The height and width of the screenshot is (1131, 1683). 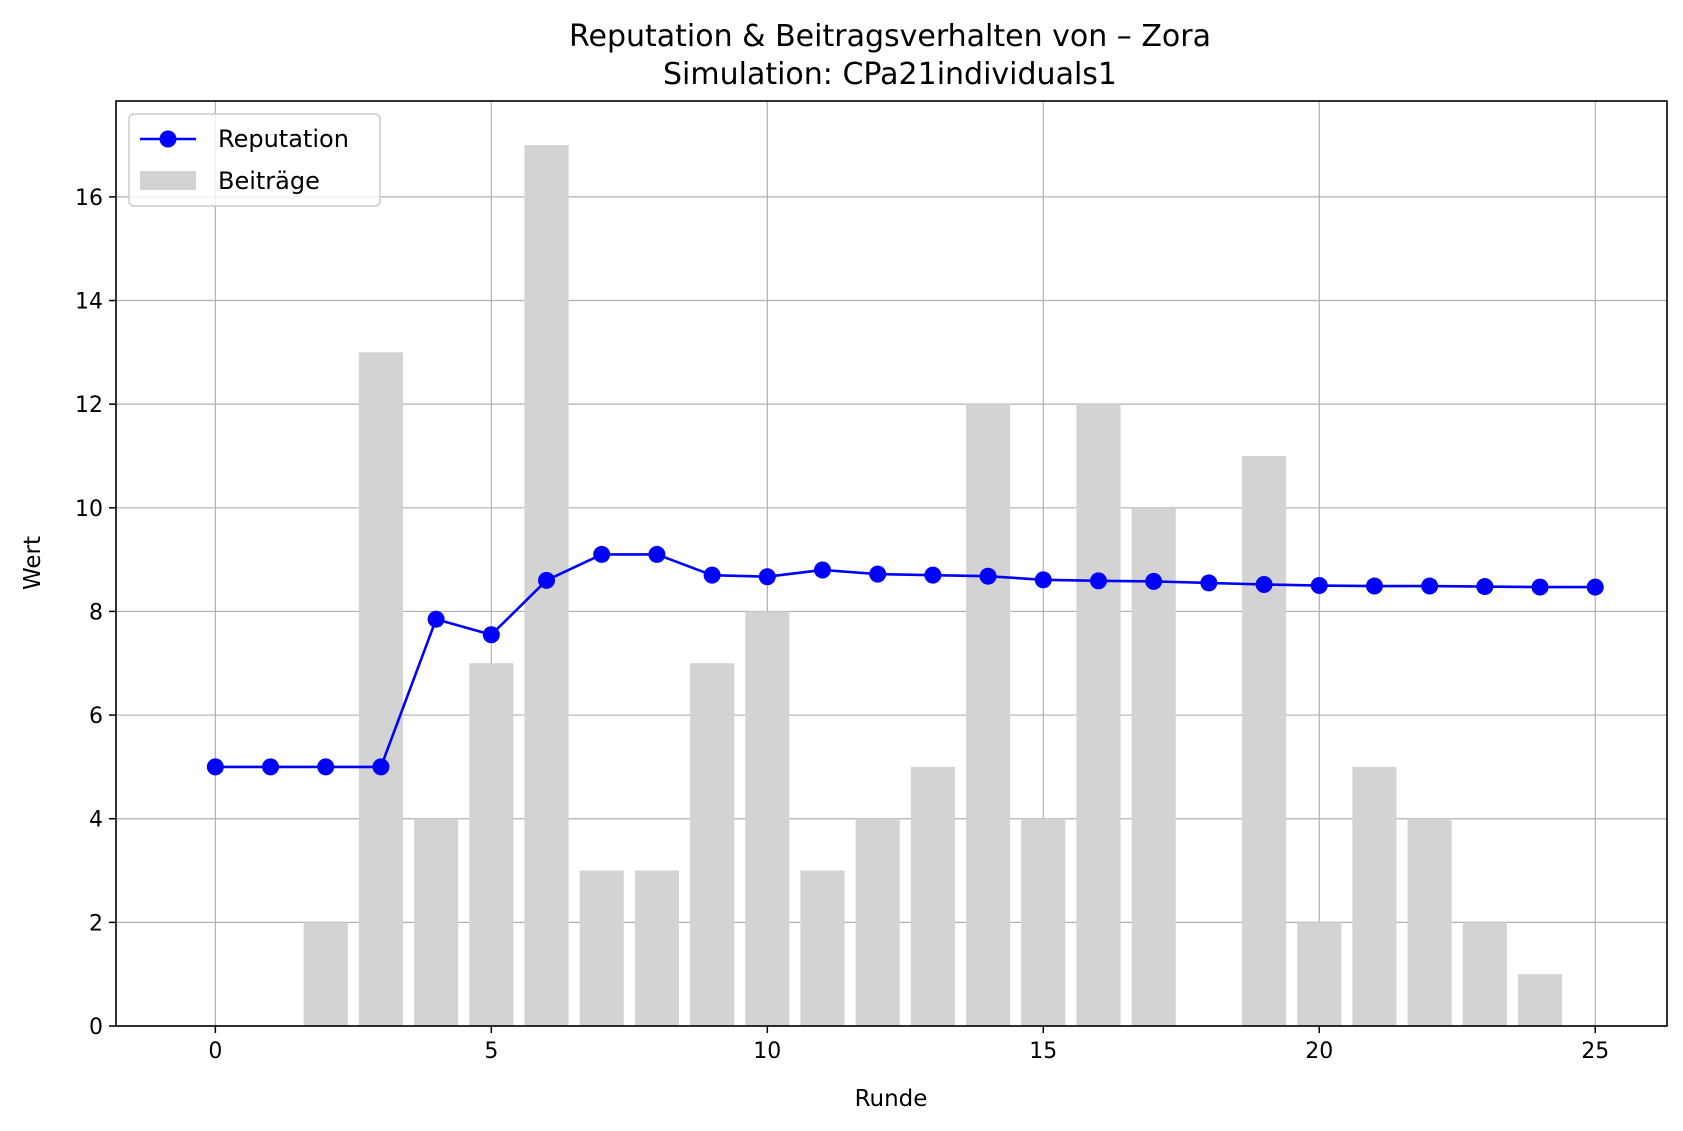 What do you see at coordinates (890, 74) in the screenshot?
I see `chart-subtitle: Simulation: CPa21individuals1` at bounding box center [890, 74].